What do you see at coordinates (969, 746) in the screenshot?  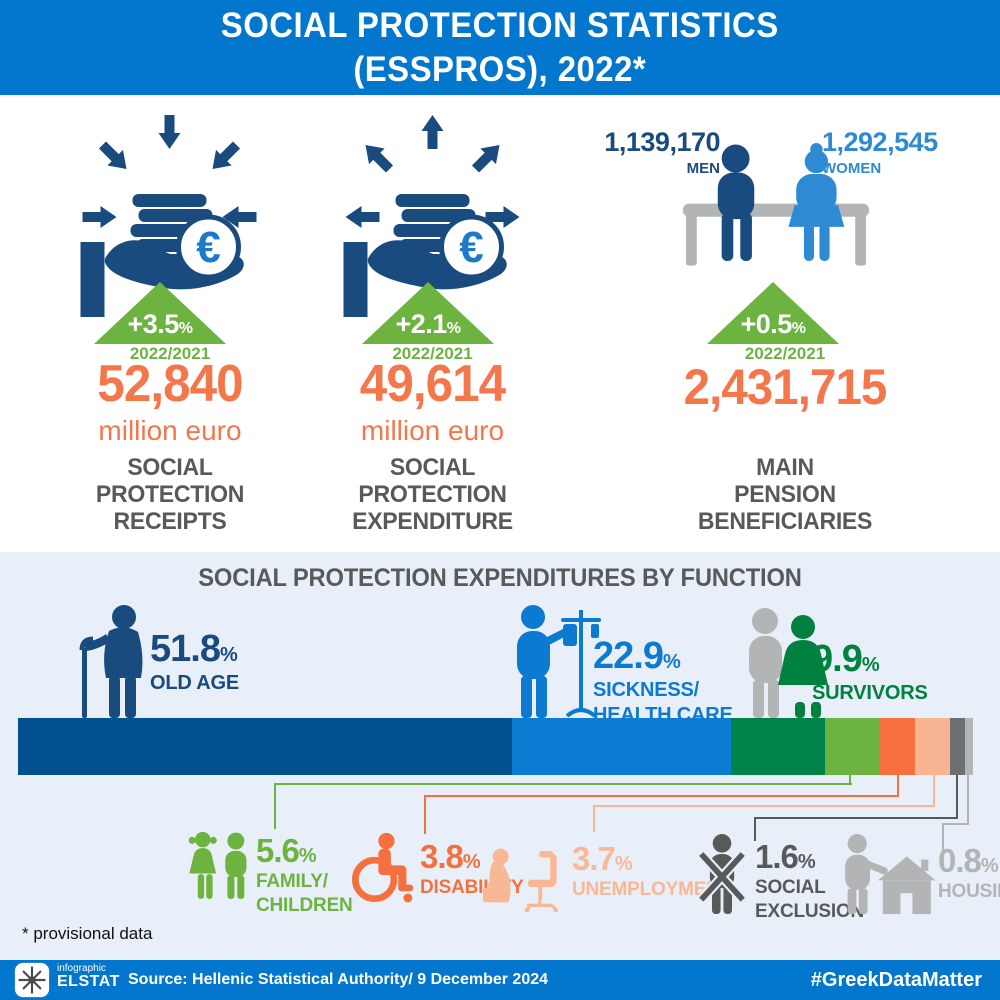 I see `bar-segment-housing` at bounding box center [969, 746].